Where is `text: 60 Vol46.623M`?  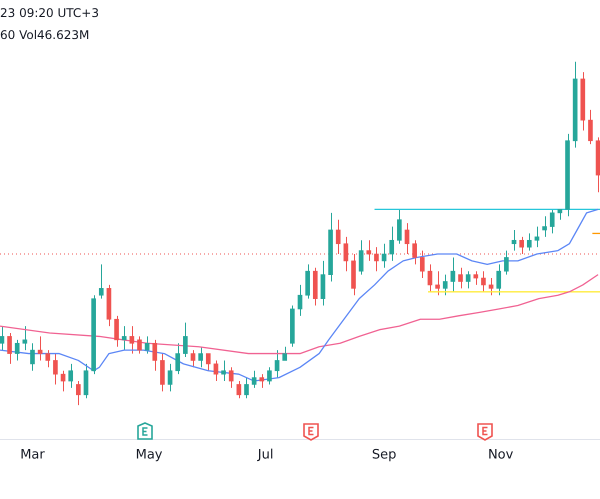 text: 60 Vol46.623M is located at coordinates (45, 35).